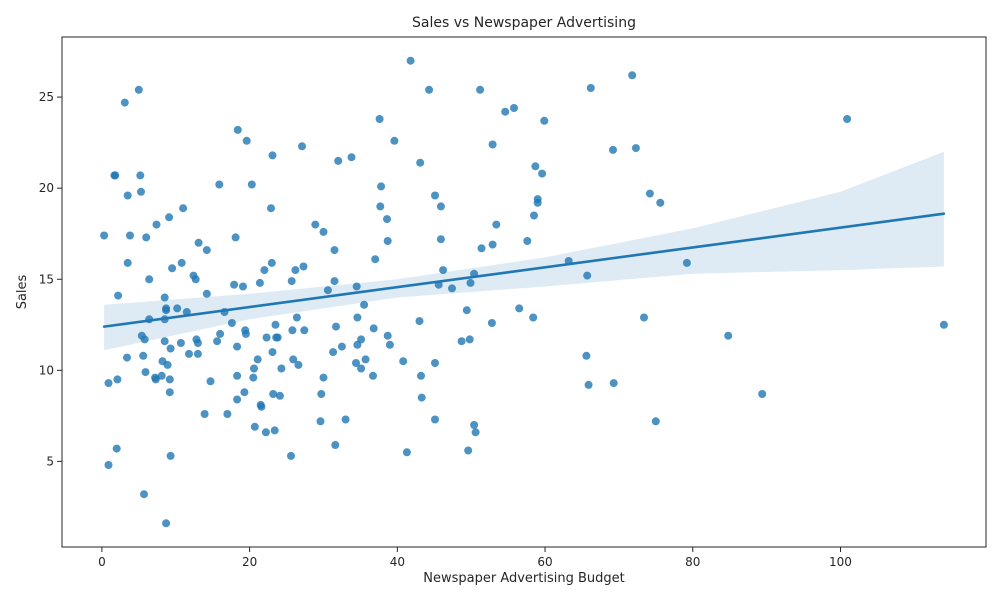  I want to click on x-axis-ticks: 0 20 40 60 80 100, so click(475, 558).